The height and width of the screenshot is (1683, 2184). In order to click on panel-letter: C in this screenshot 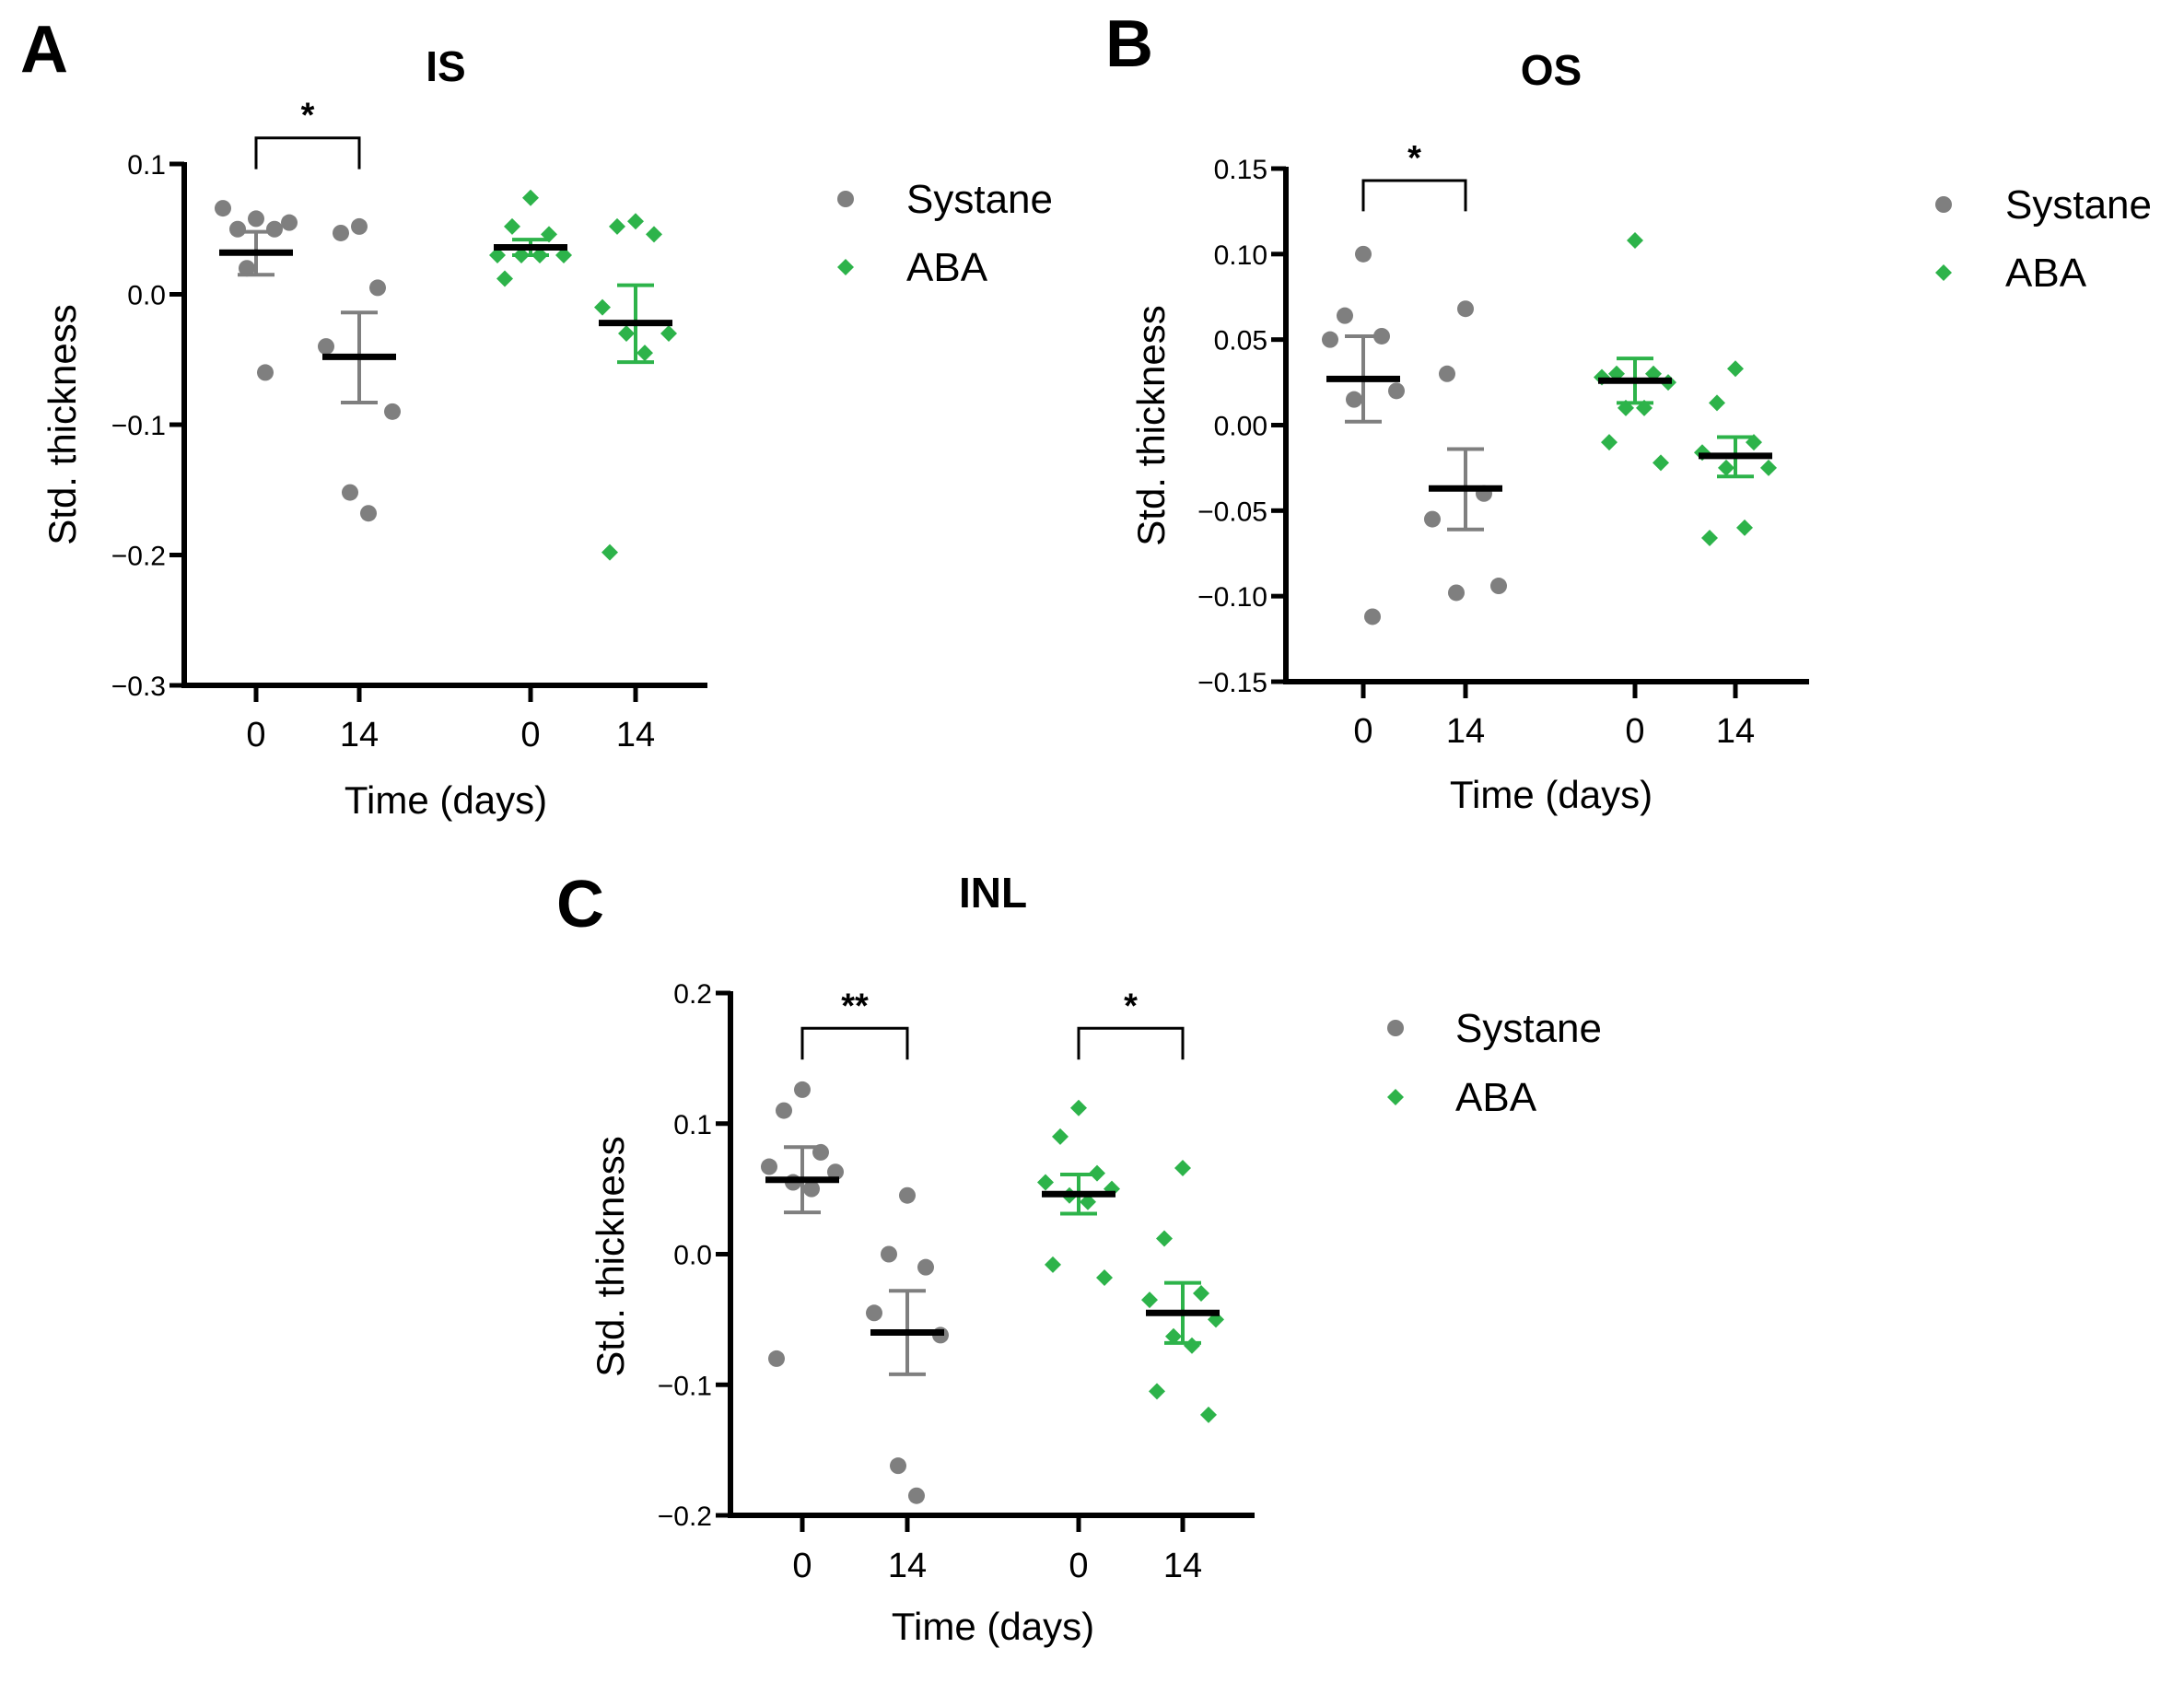, I will do `click(580, 904)`.